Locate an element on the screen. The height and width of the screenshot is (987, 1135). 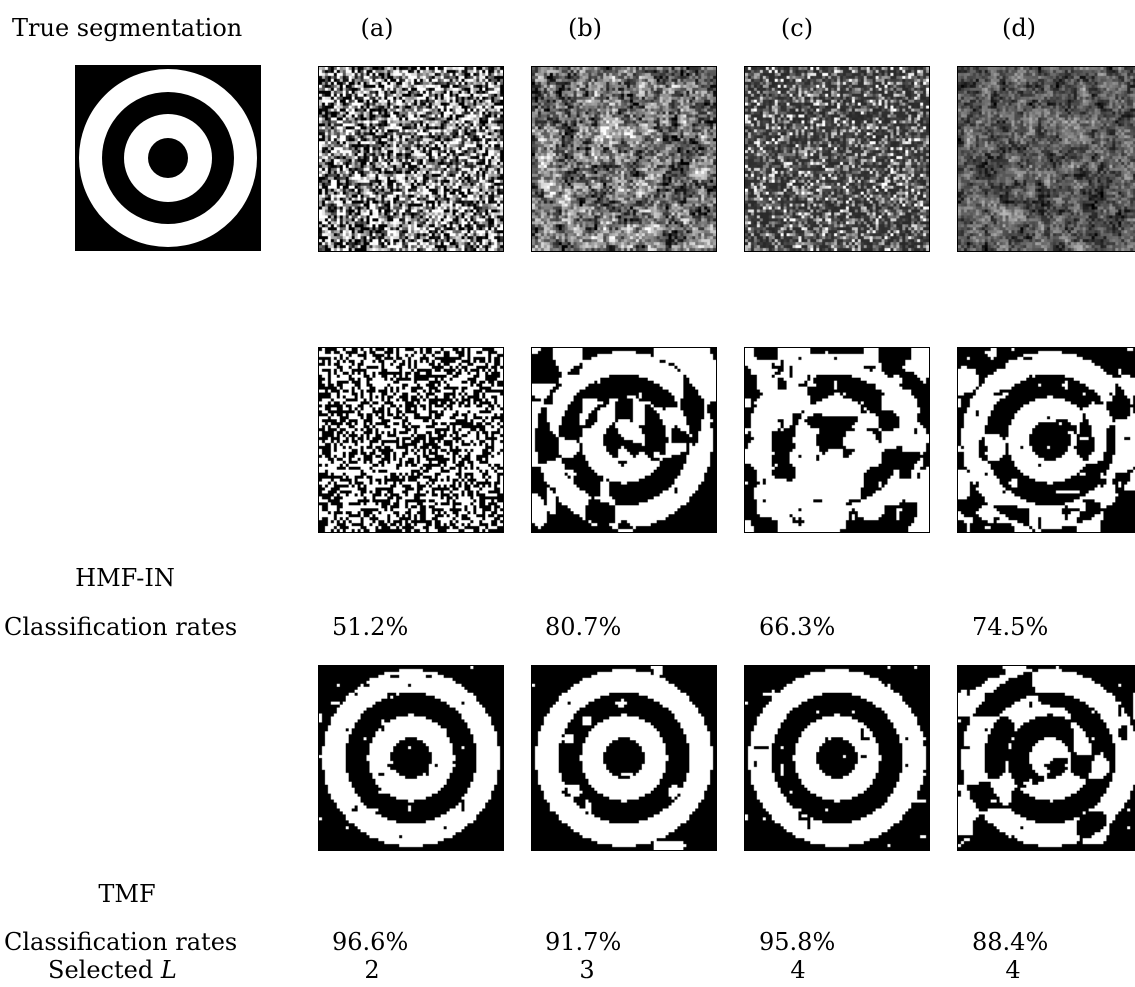
hmf-in-rate-c: 66.3% is located at coordinates (797, 627).